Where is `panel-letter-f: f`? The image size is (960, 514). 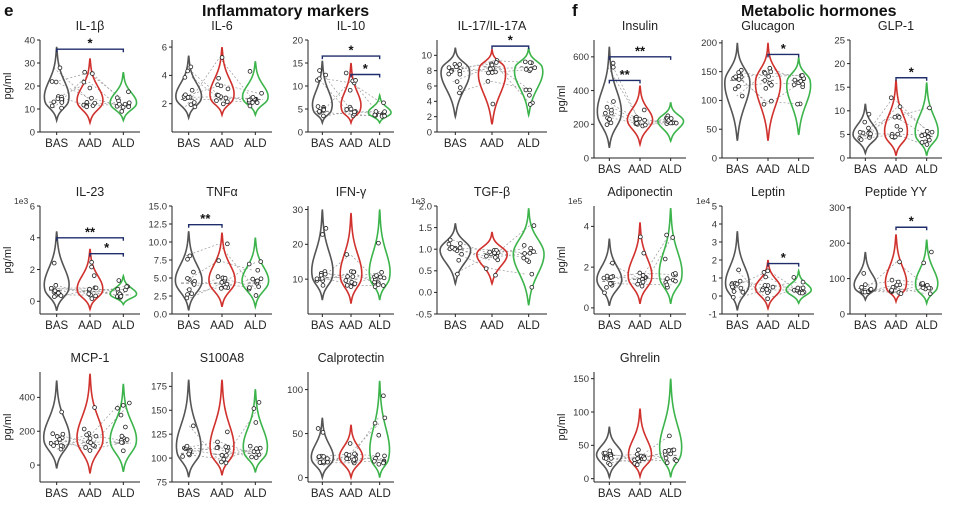
panel-letter-f: f is located at coordinates (575, 10).